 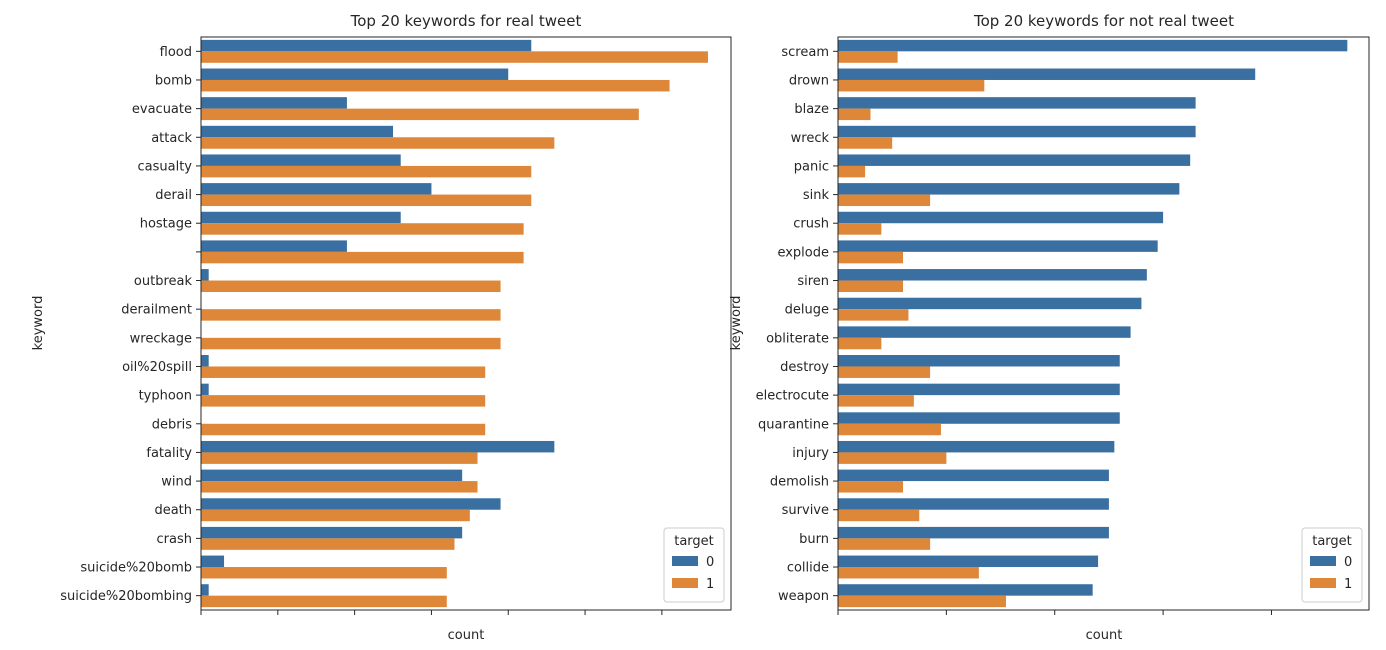 What do you see at coordinates (810, 138) in the screenshot?
I see `y-tick-label: wreck` at bounding box center [810, 138].